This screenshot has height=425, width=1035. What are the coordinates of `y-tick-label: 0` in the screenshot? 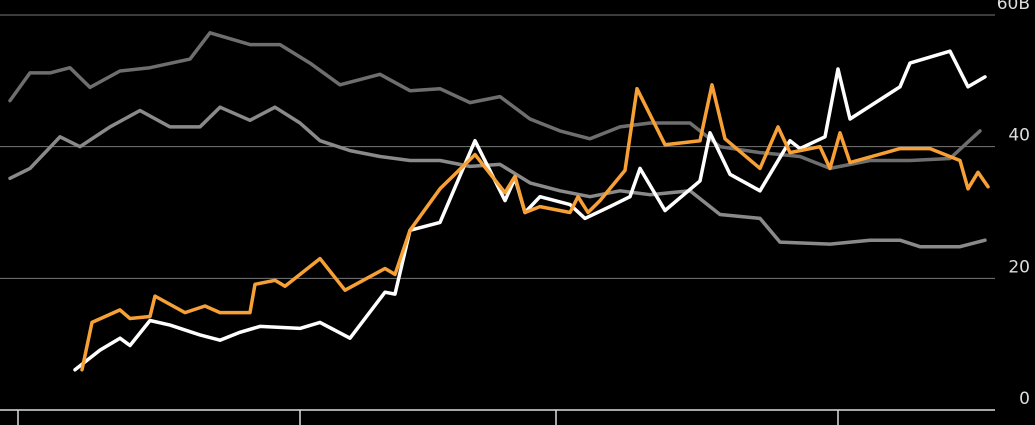 It's located at (1024, 399).